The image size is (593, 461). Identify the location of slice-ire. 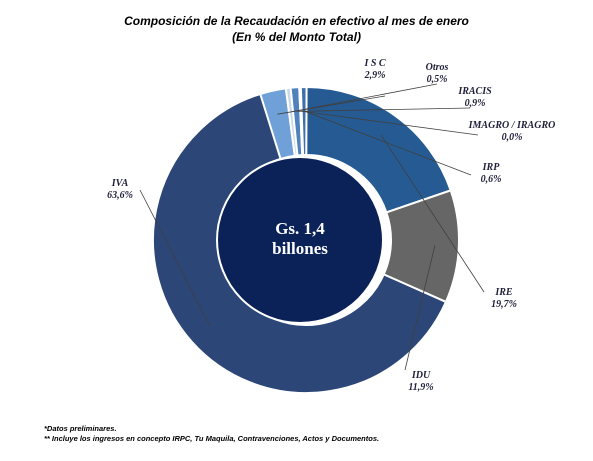
(378, 149).